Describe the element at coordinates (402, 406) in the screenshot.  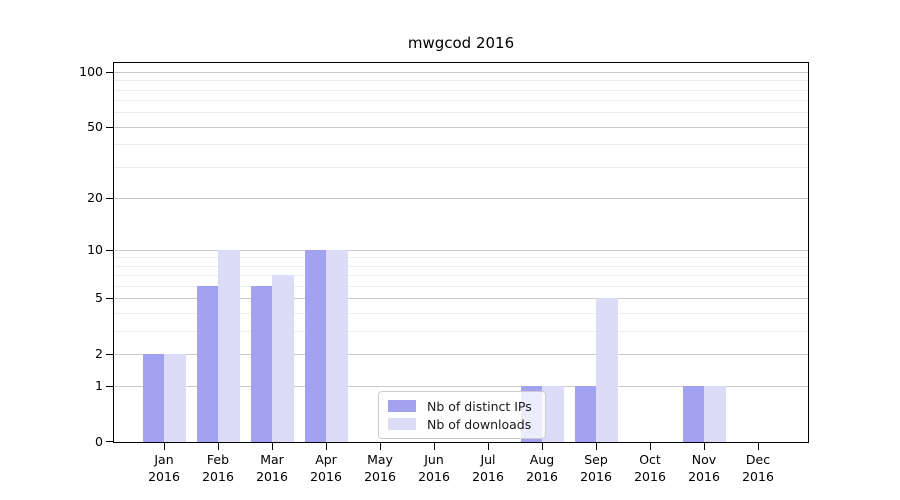
I see `legend-swatch-distinct-ips` at that location.